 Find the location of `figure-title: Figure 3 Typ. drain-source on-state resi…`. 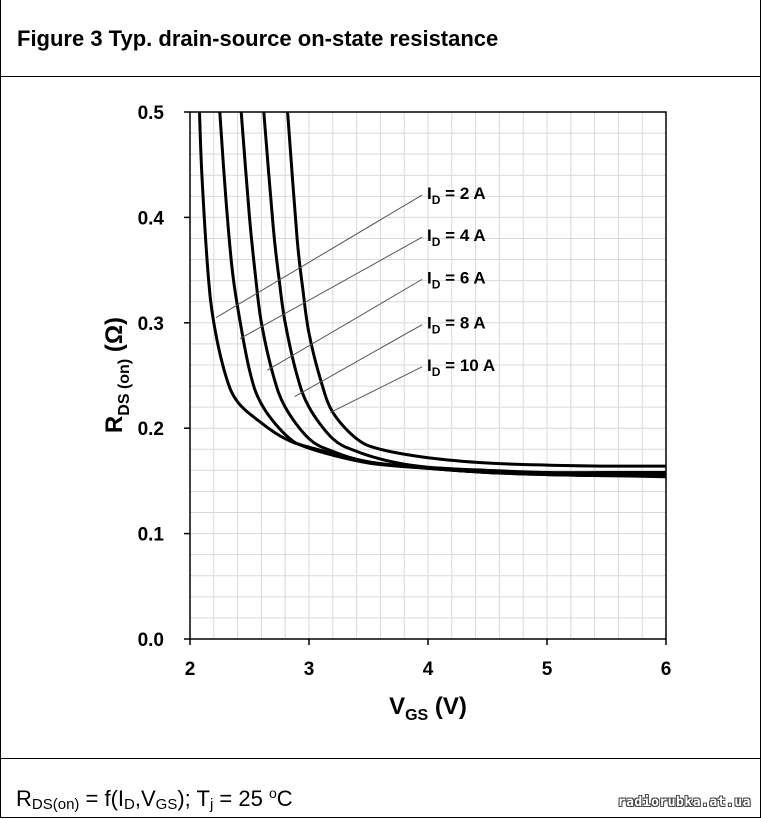

figure-title: Figure 3 Typ. drain-source on-state resi… is located at coordinates (258, 38).